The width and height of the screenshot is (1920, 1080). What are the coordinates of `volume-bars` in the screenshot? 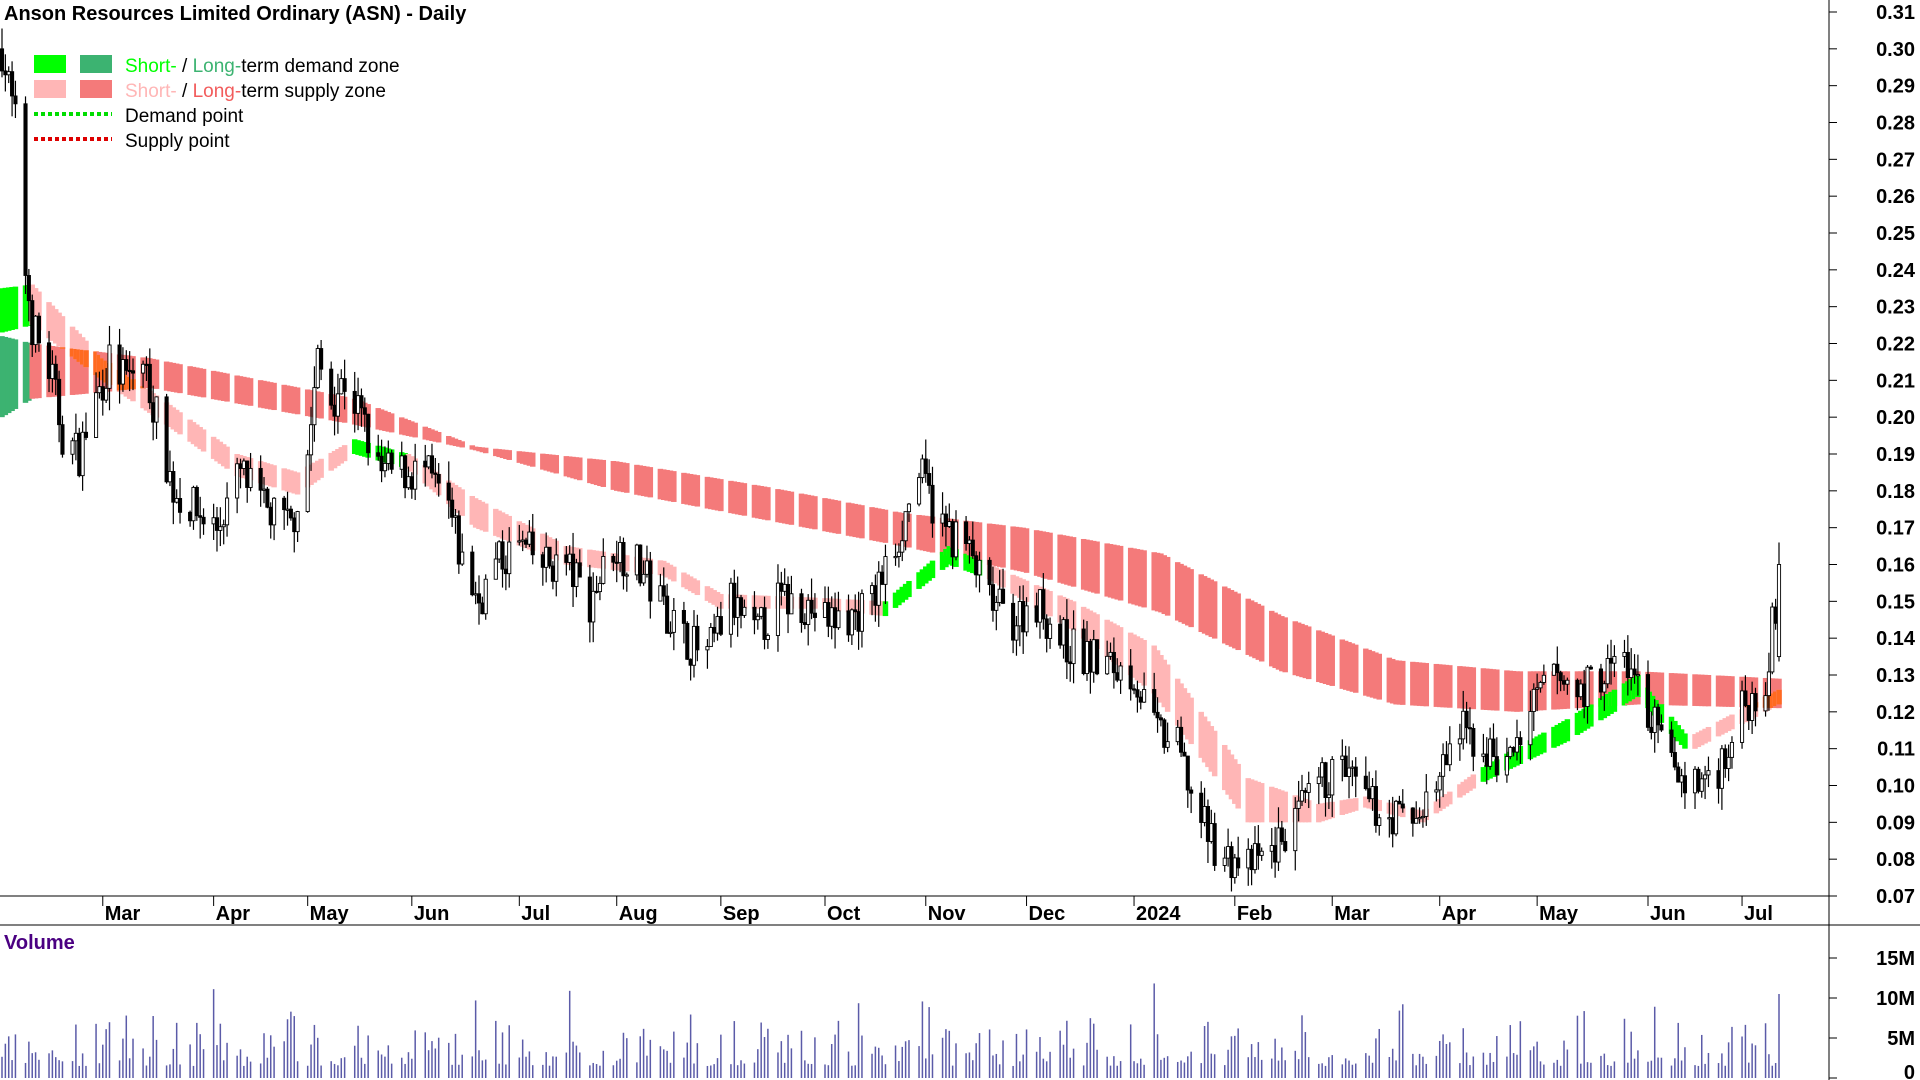 It's located at (890, 1030).